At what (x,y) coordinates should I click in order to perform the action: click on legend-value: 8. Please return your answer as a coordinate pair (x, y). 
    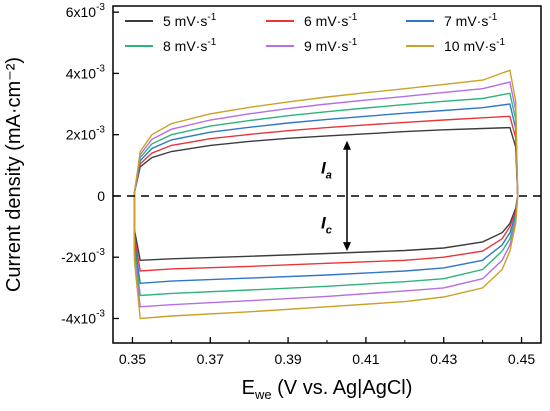
    Looking at the image, I should click on (167, 46).